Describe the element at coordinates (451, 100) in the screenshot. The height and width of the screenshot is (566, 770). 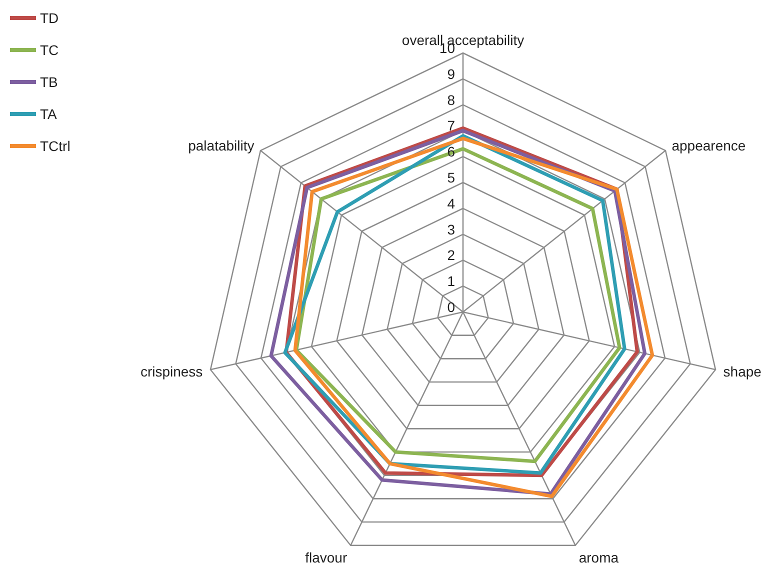
I see `y-tick-label: 8` at that location.